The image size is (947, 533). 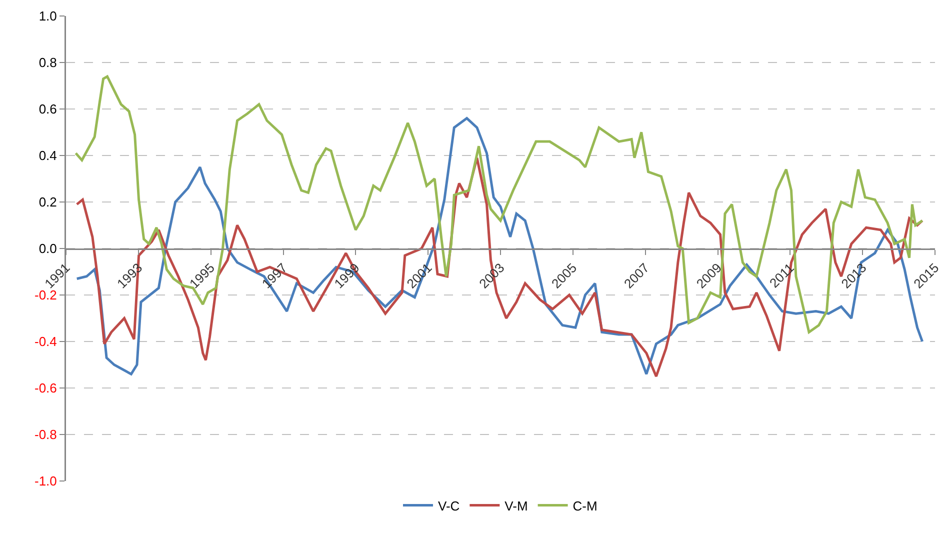 I want to click on y-tick-label: -0.2, so click(x=45, y=295).